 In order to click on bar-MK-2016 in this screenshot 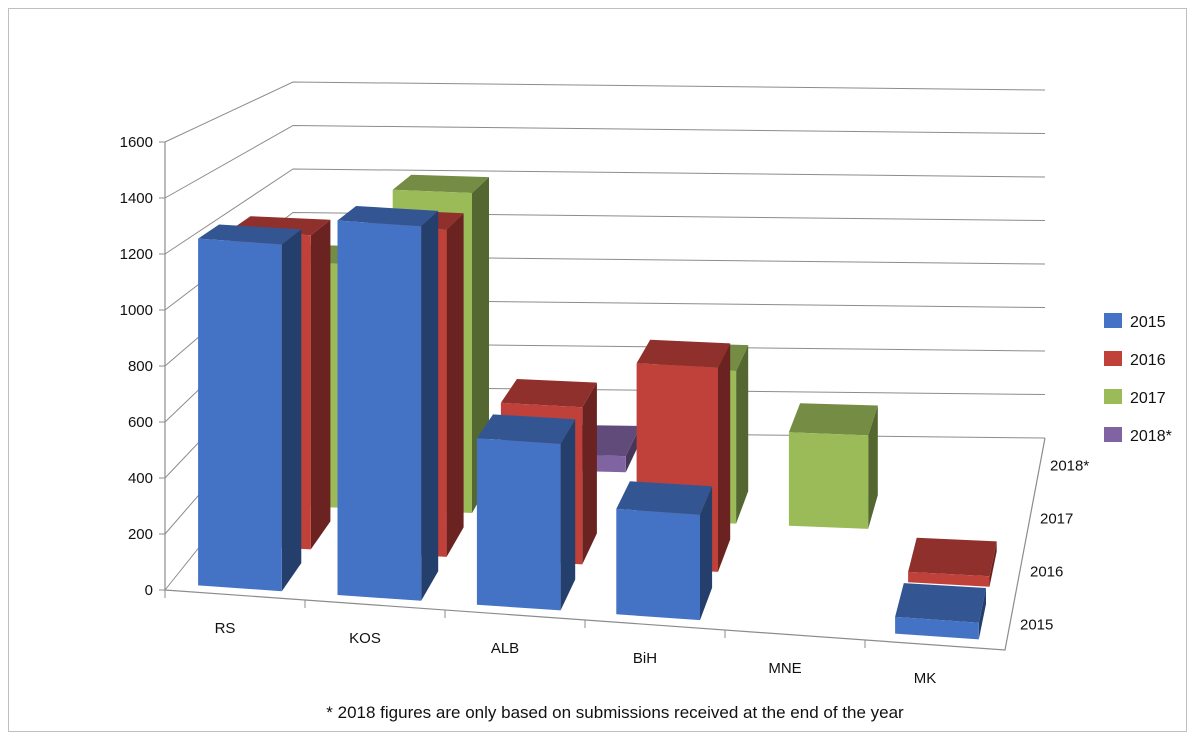, I will do `click(952, 562)`.